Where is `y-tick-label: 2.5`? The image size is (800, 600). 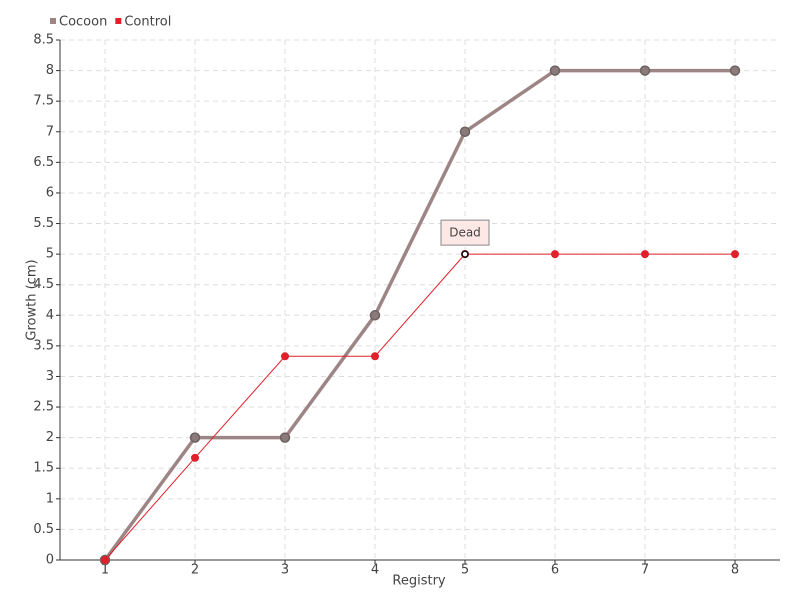 y-tick-label: 2.5 is located at coordinates (43, 407).